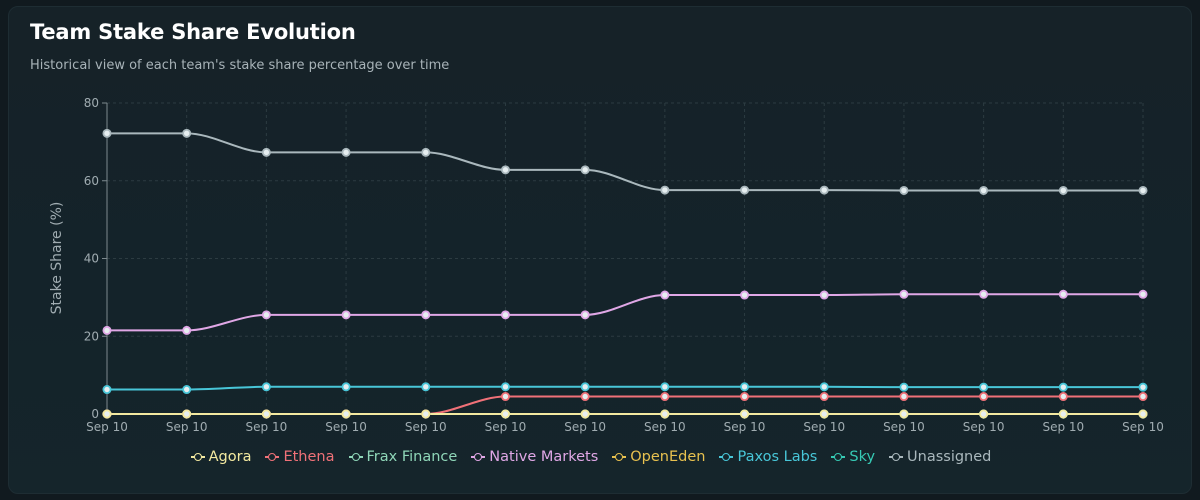  Describe the element at coordinates (220, 457) in the screenshot. I see `legend-item-agora: Agora` at that location.